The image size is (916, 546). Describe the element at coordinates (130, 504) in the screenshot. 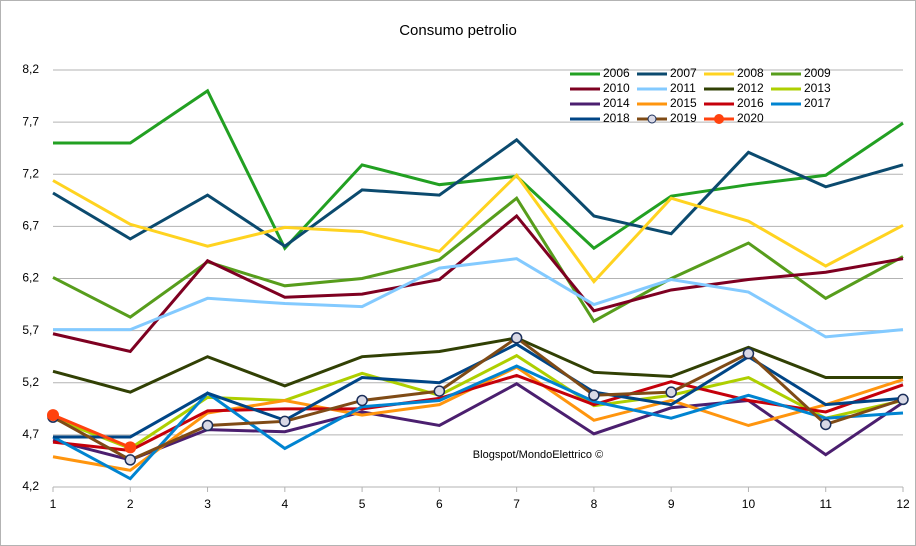

I see `x-tick-label: 2` at that location.